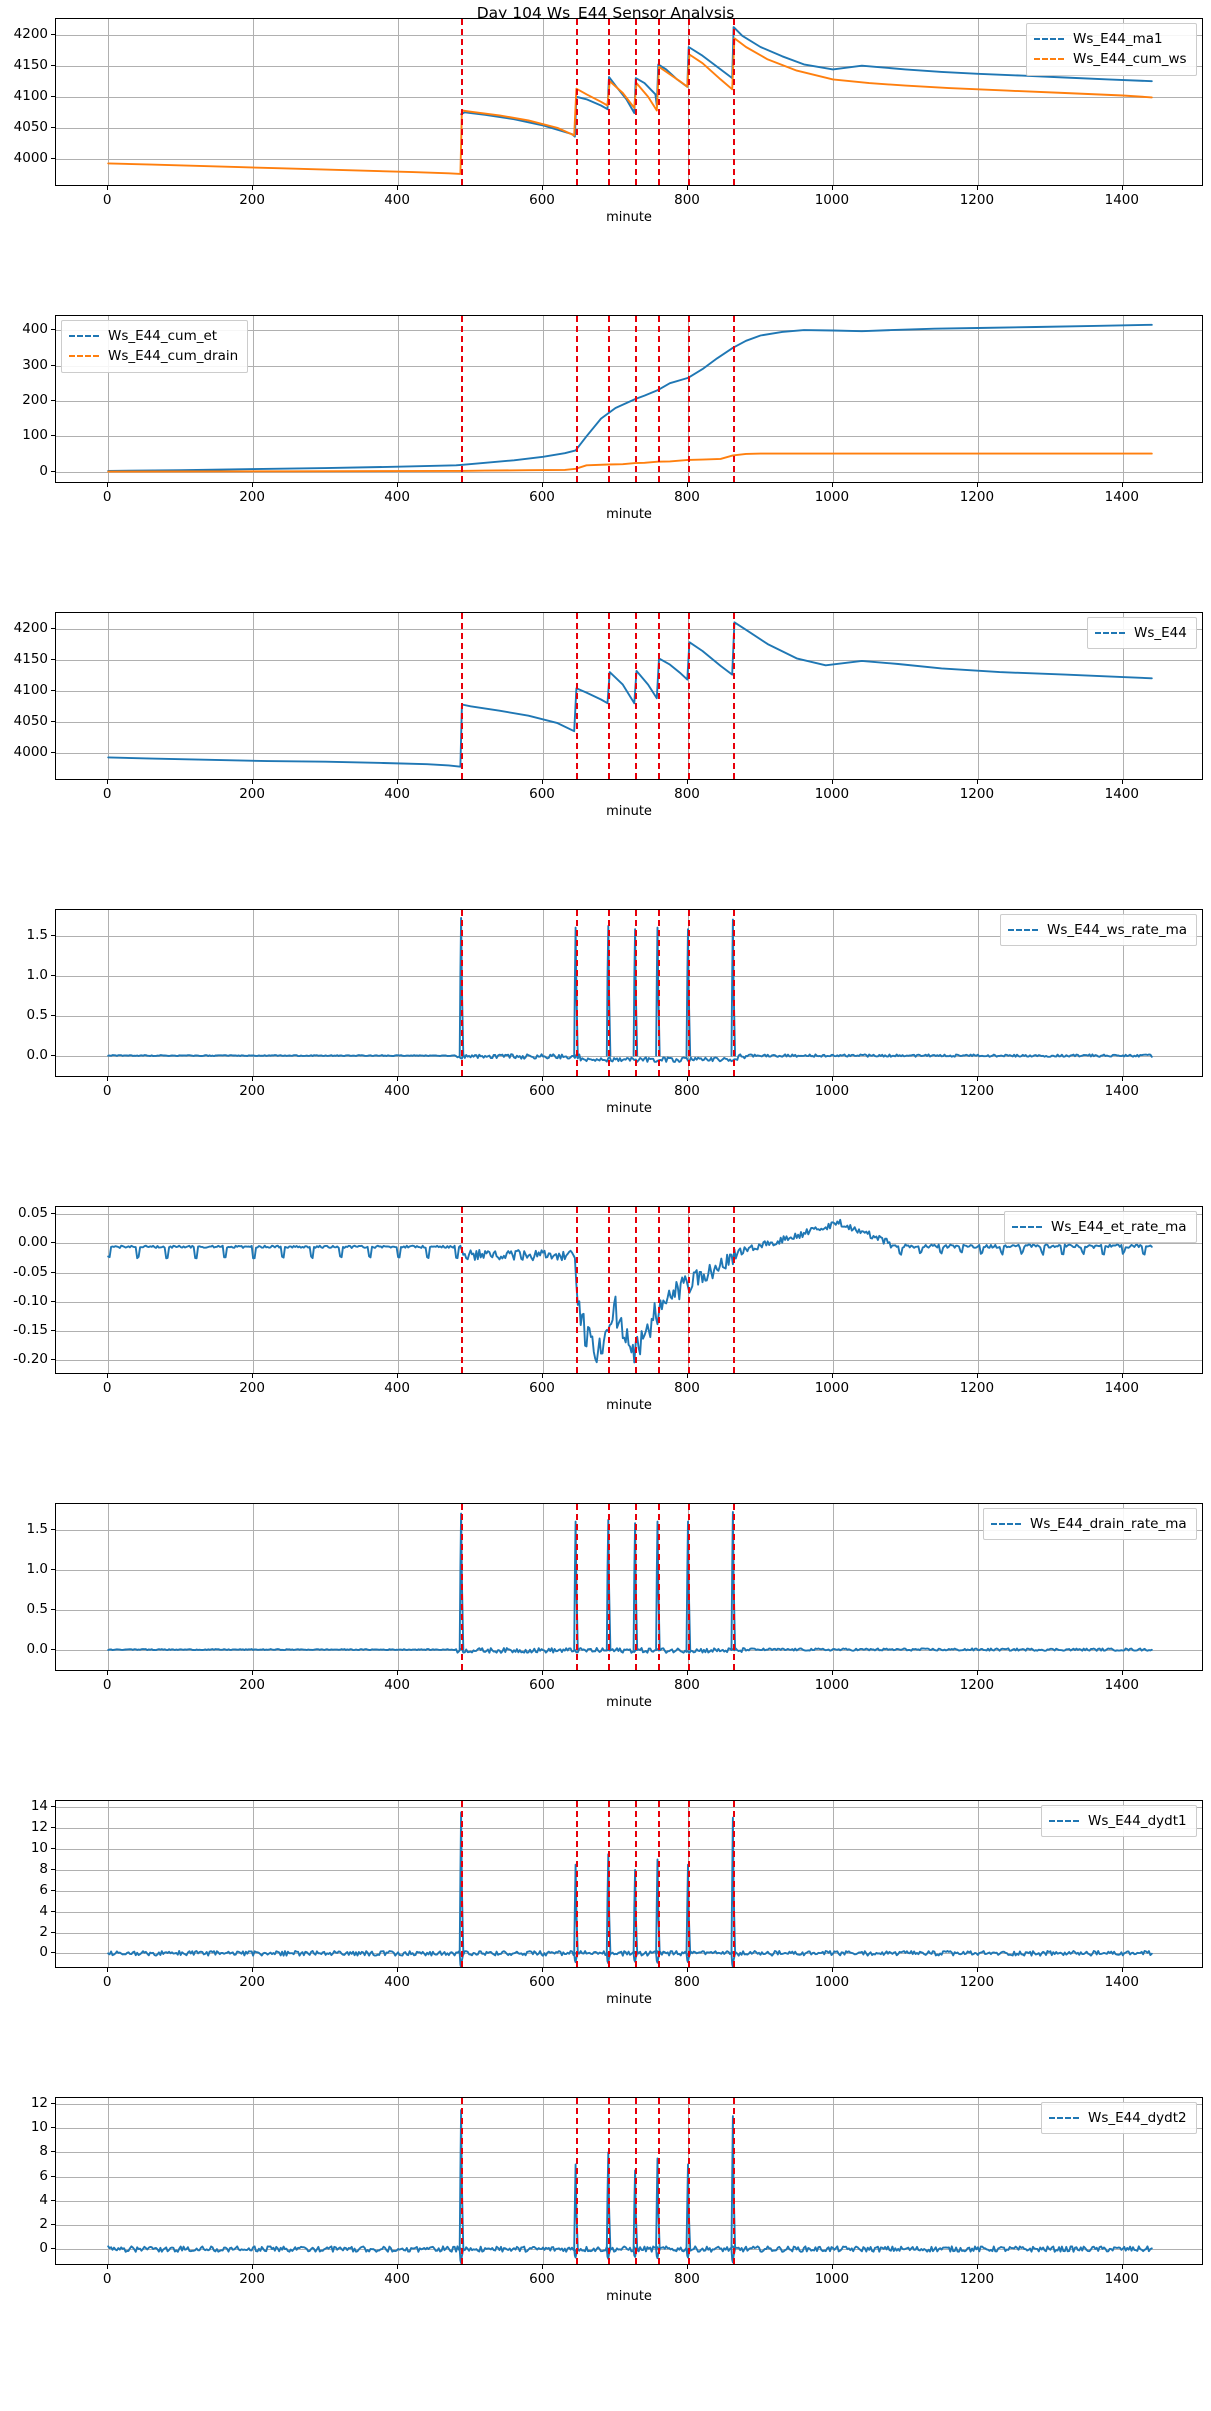 This screenshot has width=1211, height=2411. I want to click on legend-panel-3: Ws_E44, so click(1142, 633).